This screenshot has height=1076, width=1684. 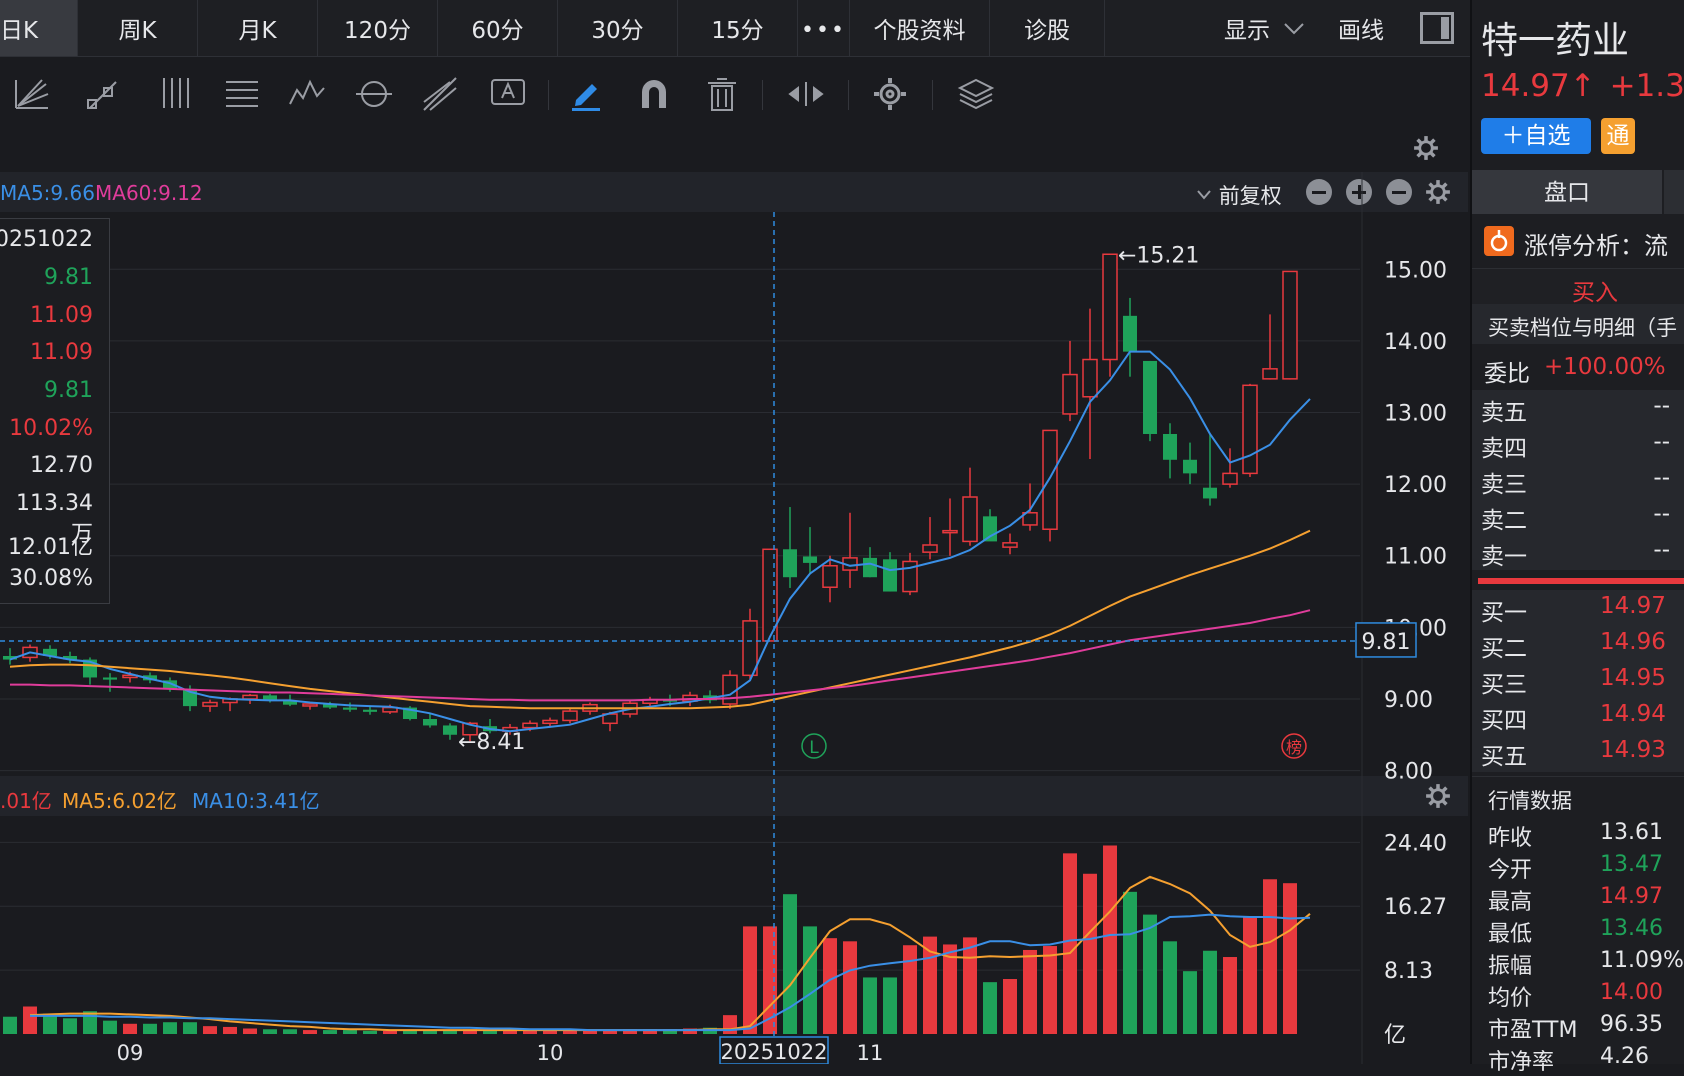 I want to click on price-tick-label: 11.00, so click(x=1415, y=557).